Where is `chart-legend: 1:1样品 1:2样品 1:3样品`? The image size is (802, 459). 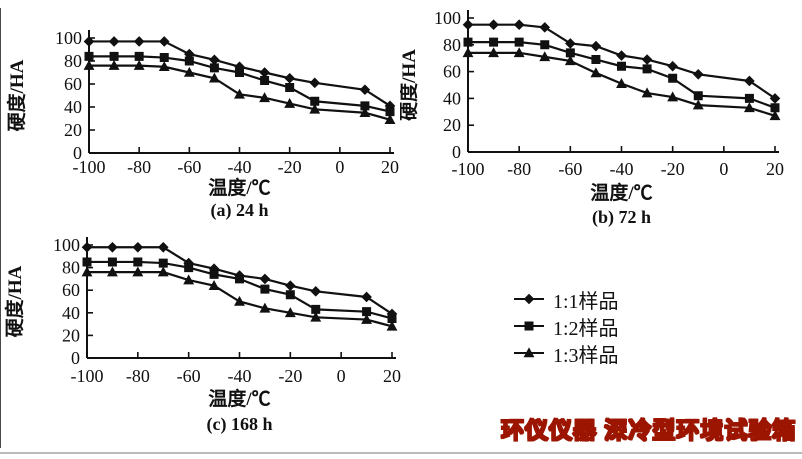
chart-legend: 1:1样品 1:2样品 1:3样品 is located at coordinates (565, 327).